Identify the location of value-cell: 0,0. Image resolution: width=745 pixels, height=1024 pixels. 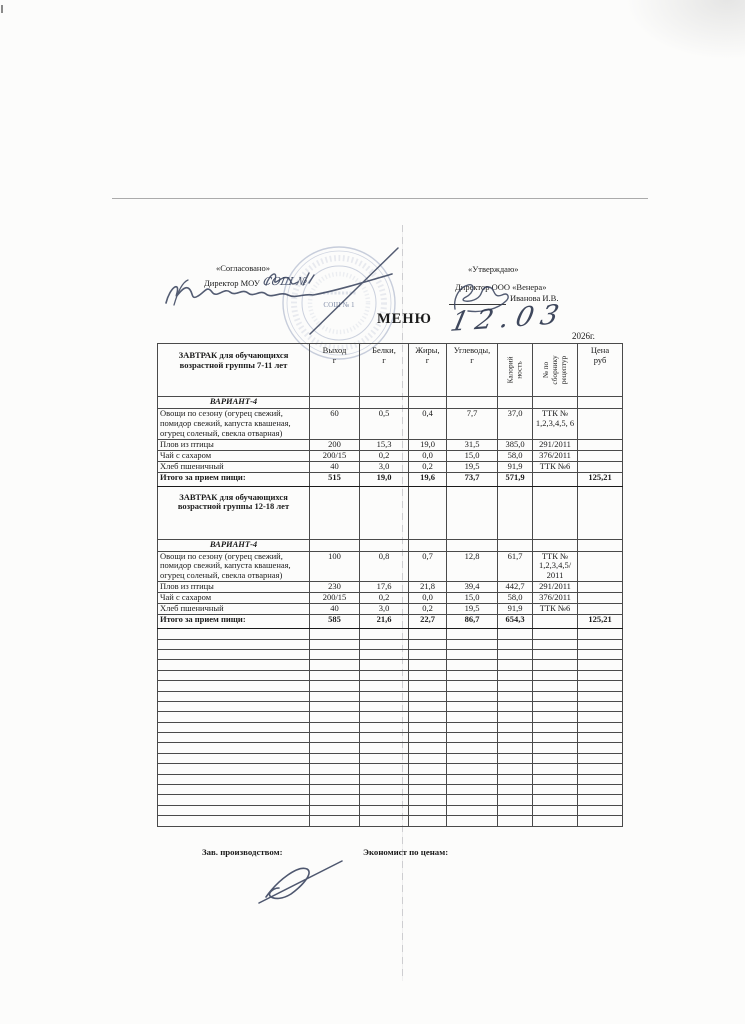
(427, 455).